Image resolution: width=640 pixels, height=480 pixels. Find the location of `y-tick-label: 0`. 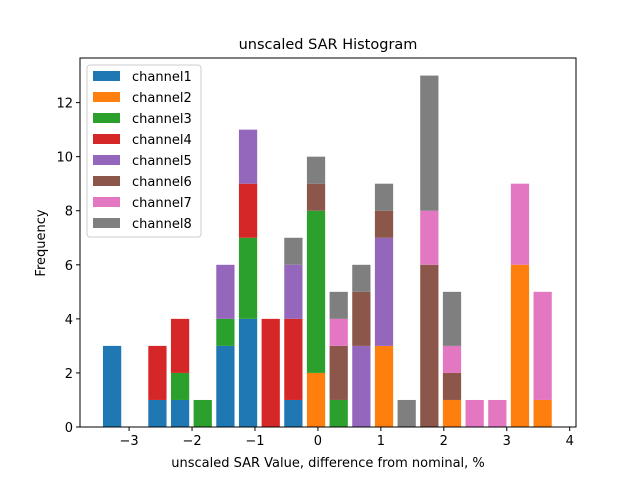

y-tick-label: 0 is located at coordinates (69, 428).